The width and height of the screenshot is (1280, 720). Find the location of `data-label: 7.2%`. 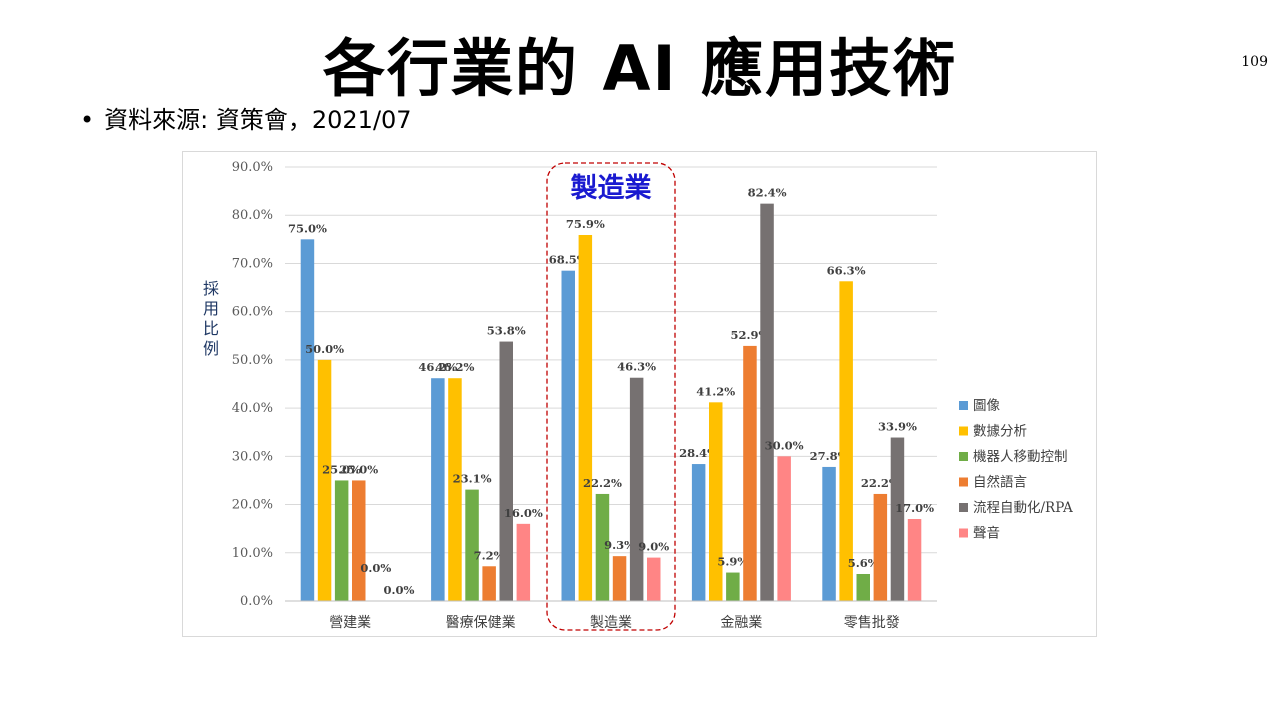

data-label: 7.2% is located at coordinates (489, 555).